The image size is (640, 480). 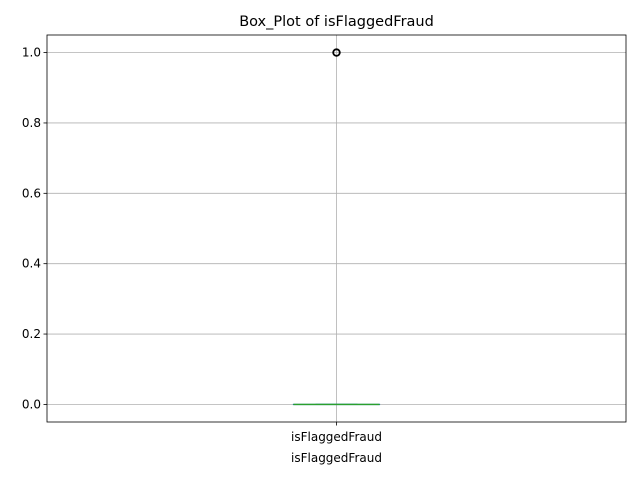 What do you see at coordinates (31, 404) in the screenshot?
I see `y-tick-label: 0.0` at bounding box center [31, 404].